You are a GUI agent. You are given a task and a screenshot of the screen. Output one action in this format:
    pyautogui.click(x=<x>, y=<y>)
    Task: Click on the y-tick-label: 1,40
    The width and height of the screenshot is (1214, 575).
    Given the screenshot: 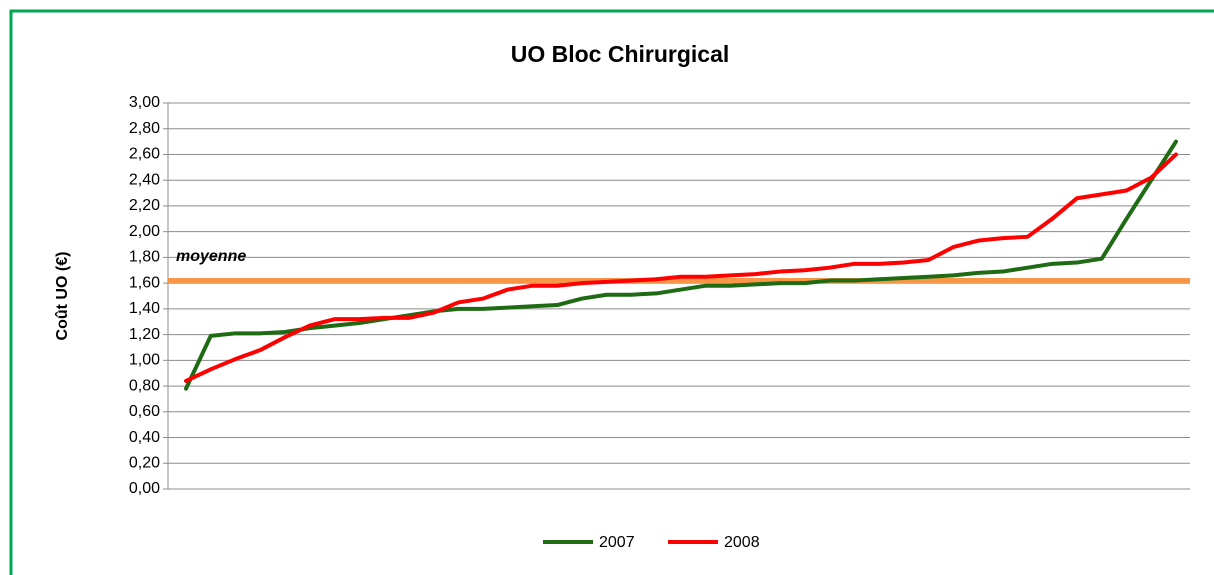 What is the action you would take?
    pyautogui.click(x=144, y=308)
    